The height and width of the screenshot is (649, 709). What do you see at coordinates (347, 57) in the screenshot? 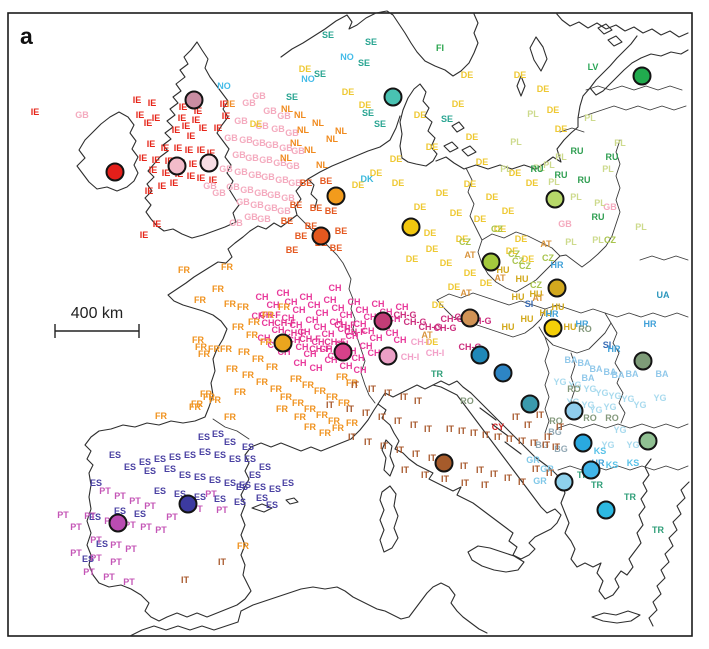
I see `sample-label-no: NO` at bounding box center [347, 57].